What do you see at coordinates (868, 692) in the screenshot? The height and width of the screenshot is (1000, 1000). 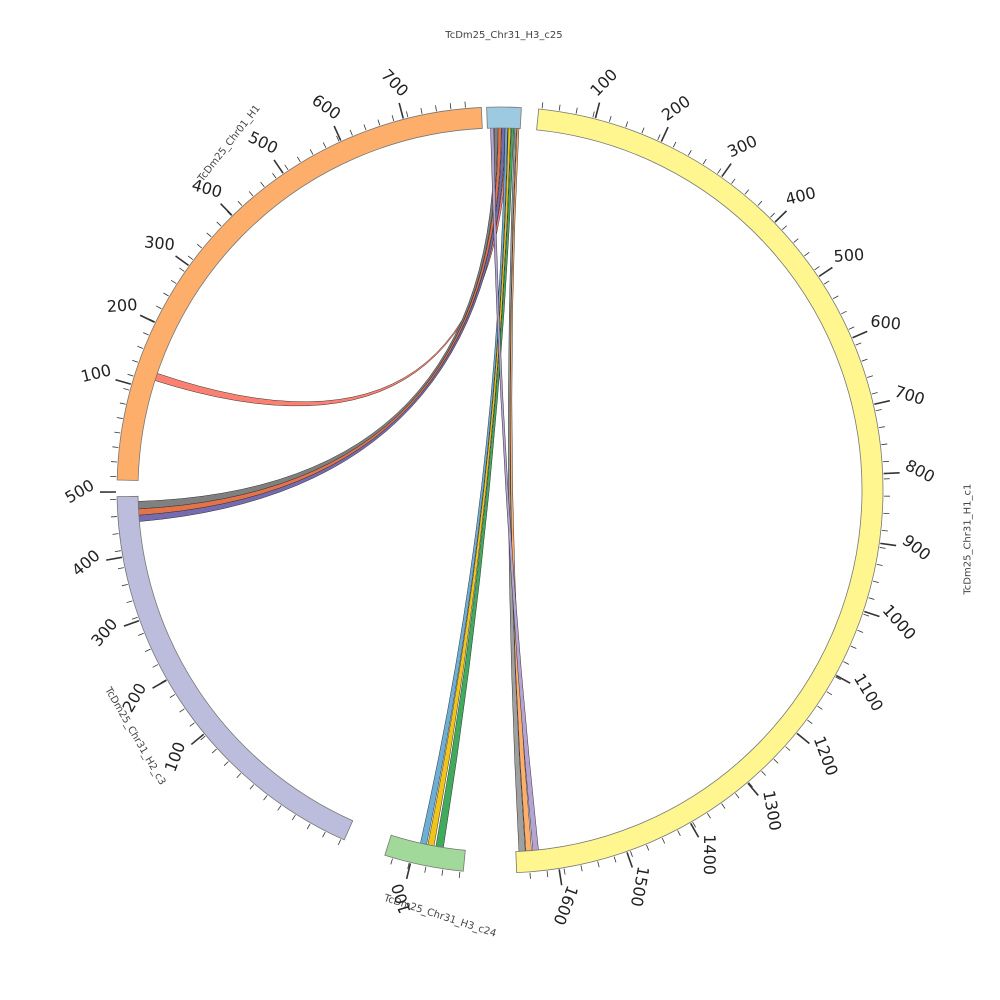 I see `tick-label-tcdm25-chr31-h1-c1-1100: 1100` at bounding box center [868, 692].